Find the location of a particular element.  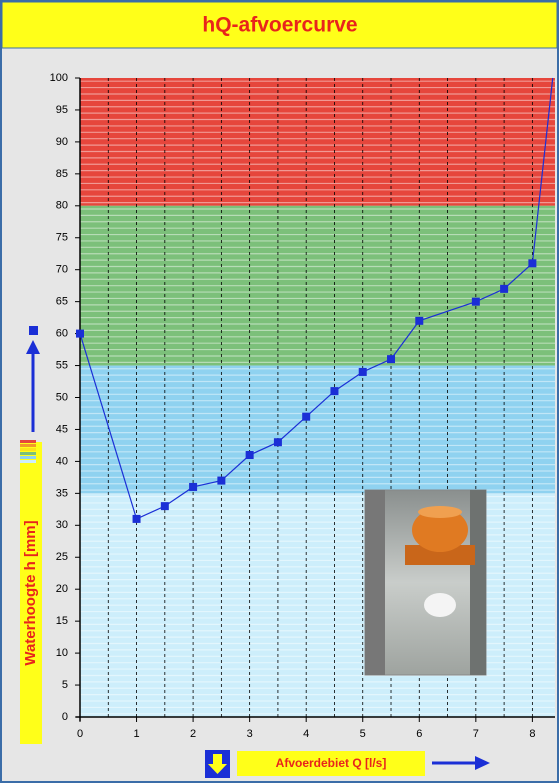

y-label-box is located at coordinates (31, 593).